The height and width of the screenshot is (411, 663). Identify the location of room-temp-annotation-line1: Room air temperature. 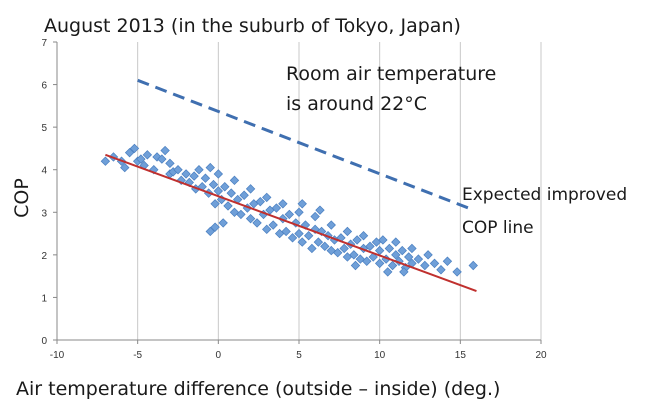
(391, 74).